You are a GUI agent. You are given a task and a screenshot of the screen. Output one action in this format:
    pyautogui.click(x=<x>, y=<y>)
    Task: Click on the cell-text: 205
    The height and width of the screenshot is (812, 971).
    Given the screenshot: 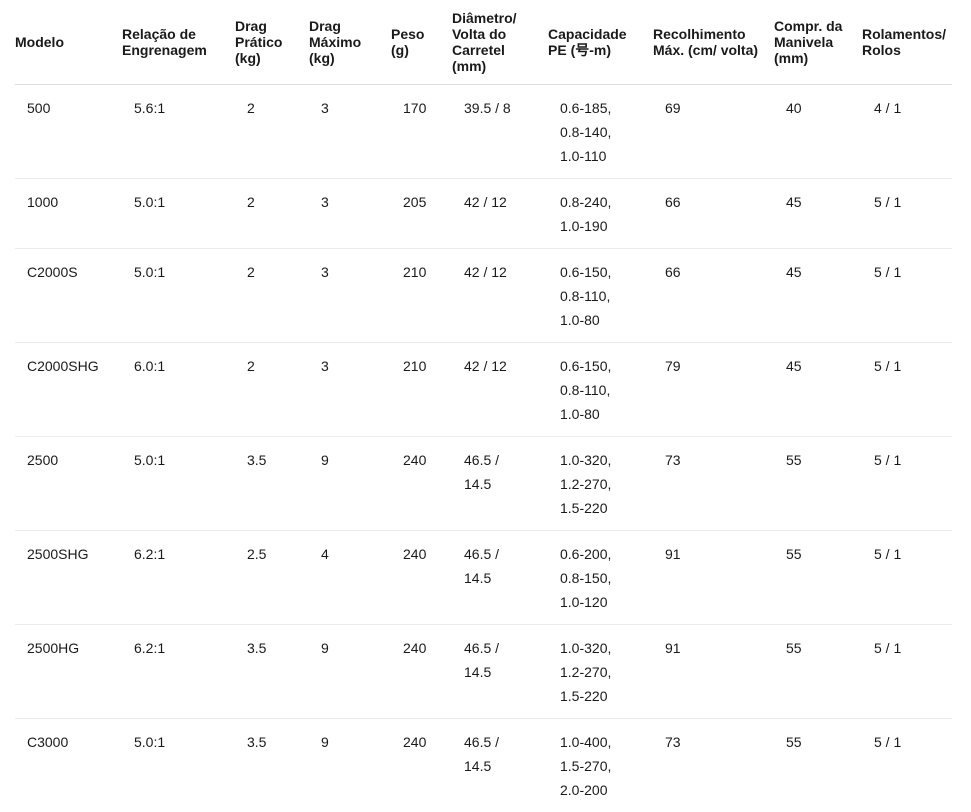 What is the action you would take?
    pyautogui.click(x=415, y=201)
    